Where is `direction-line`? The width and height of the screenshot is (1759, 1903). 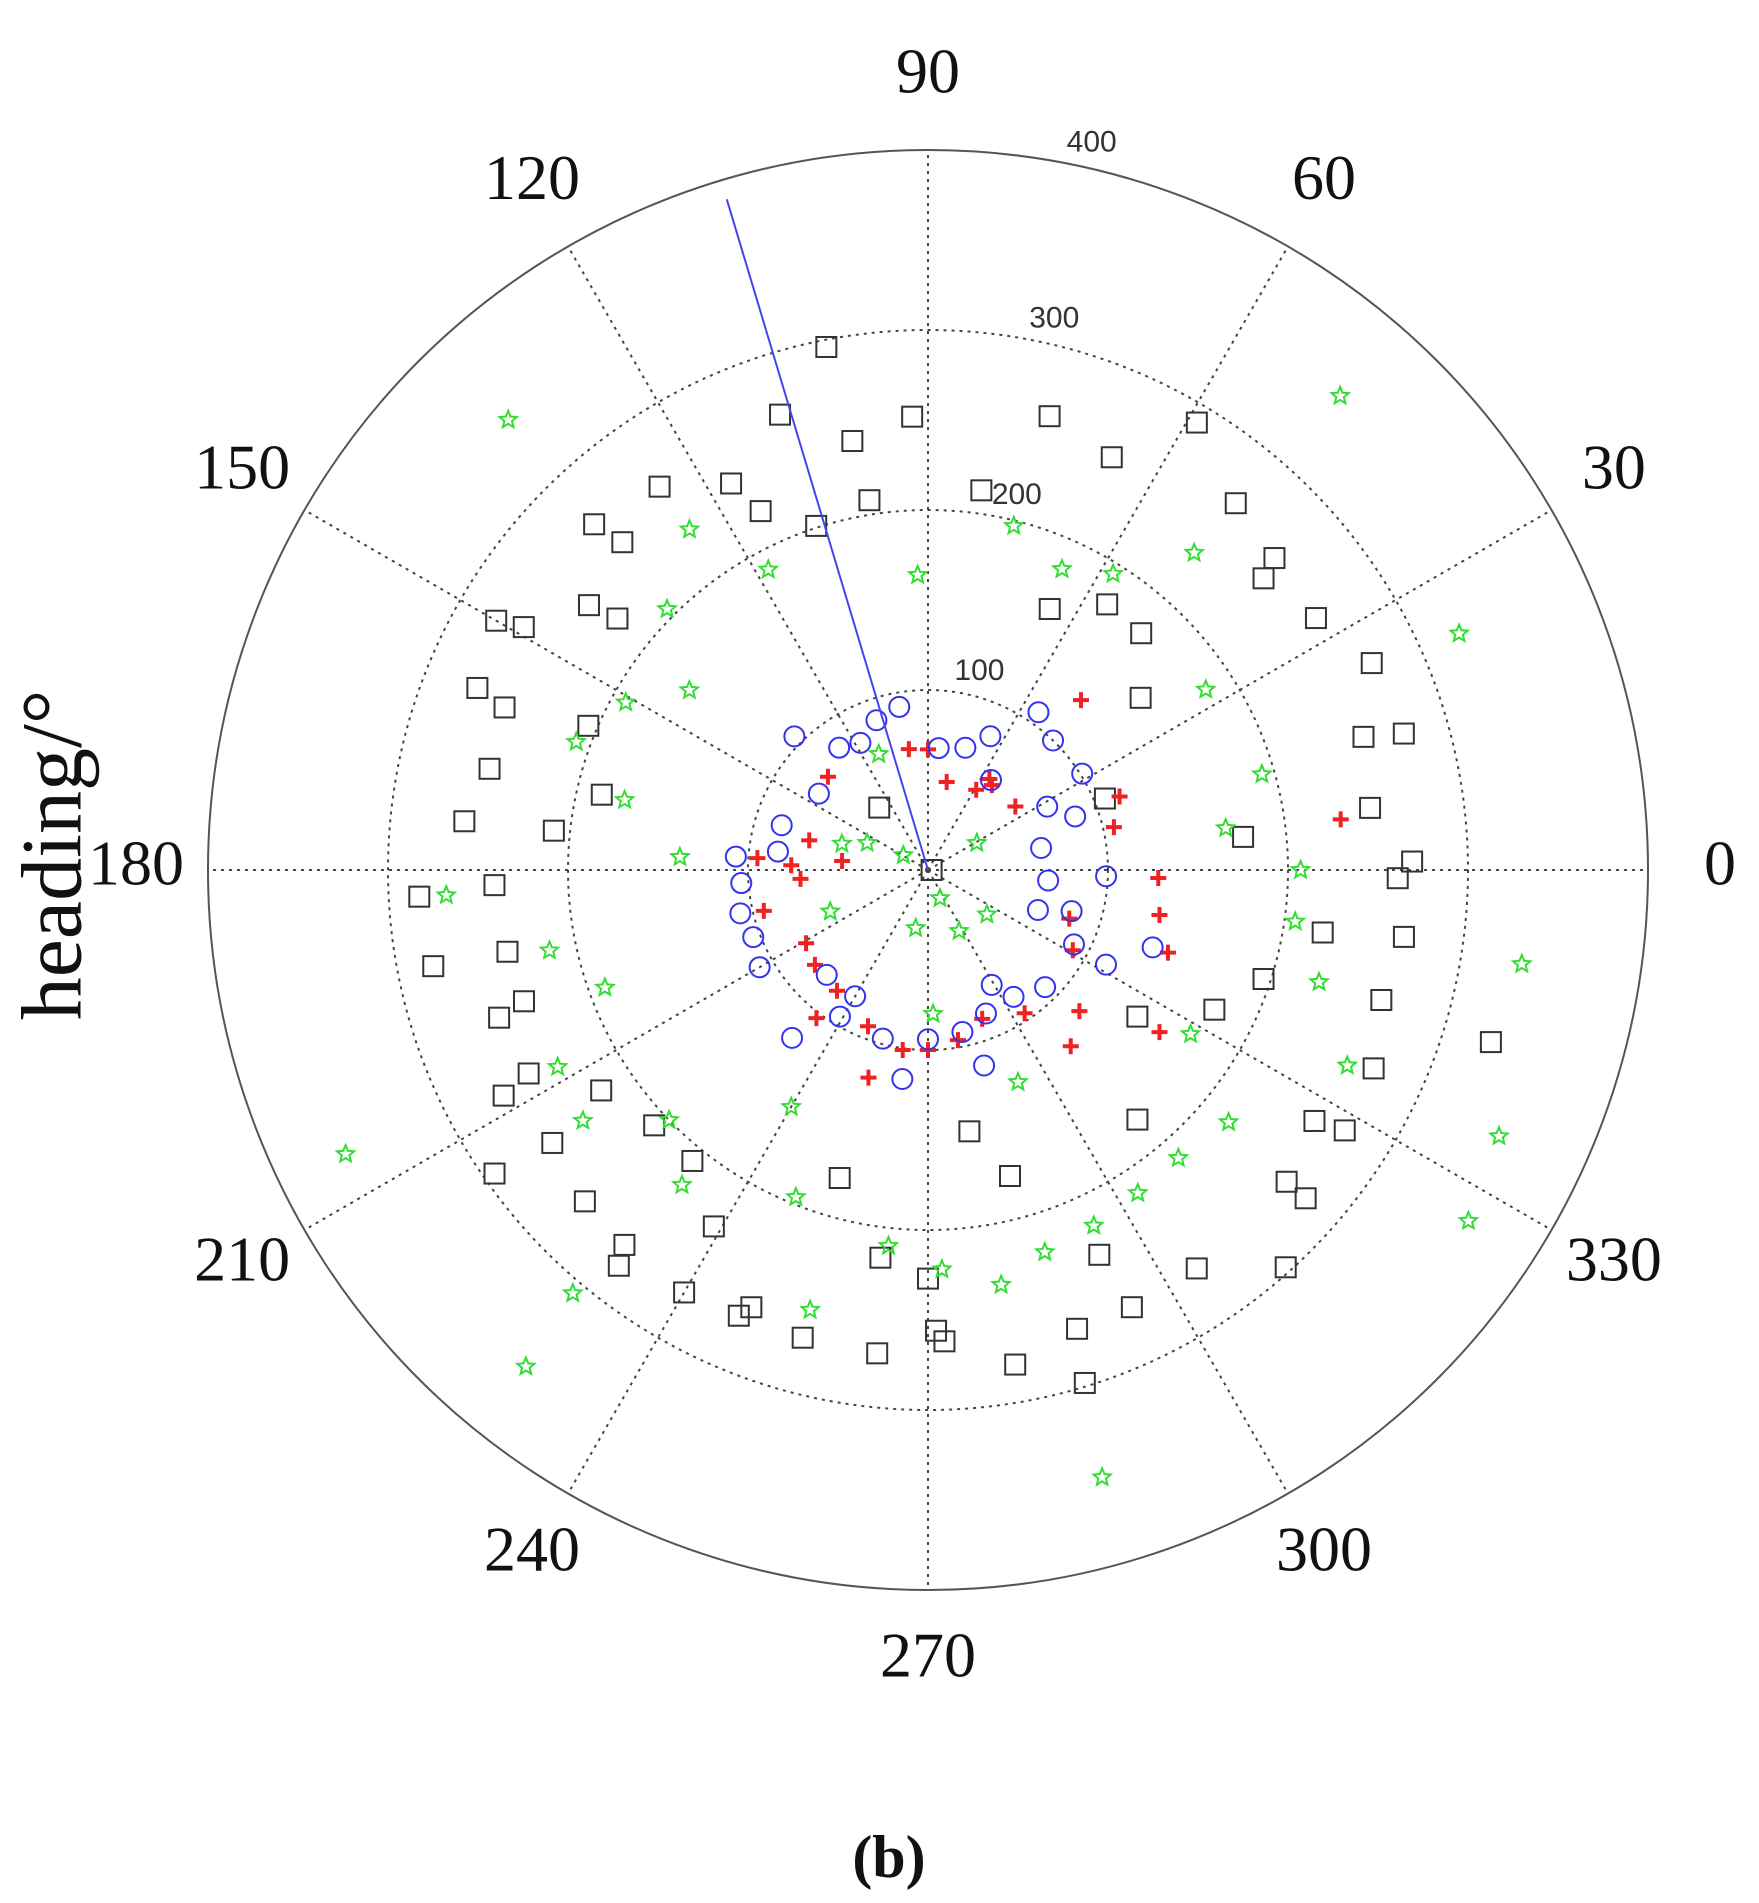 direction-line is located at coordinates (827, 535).